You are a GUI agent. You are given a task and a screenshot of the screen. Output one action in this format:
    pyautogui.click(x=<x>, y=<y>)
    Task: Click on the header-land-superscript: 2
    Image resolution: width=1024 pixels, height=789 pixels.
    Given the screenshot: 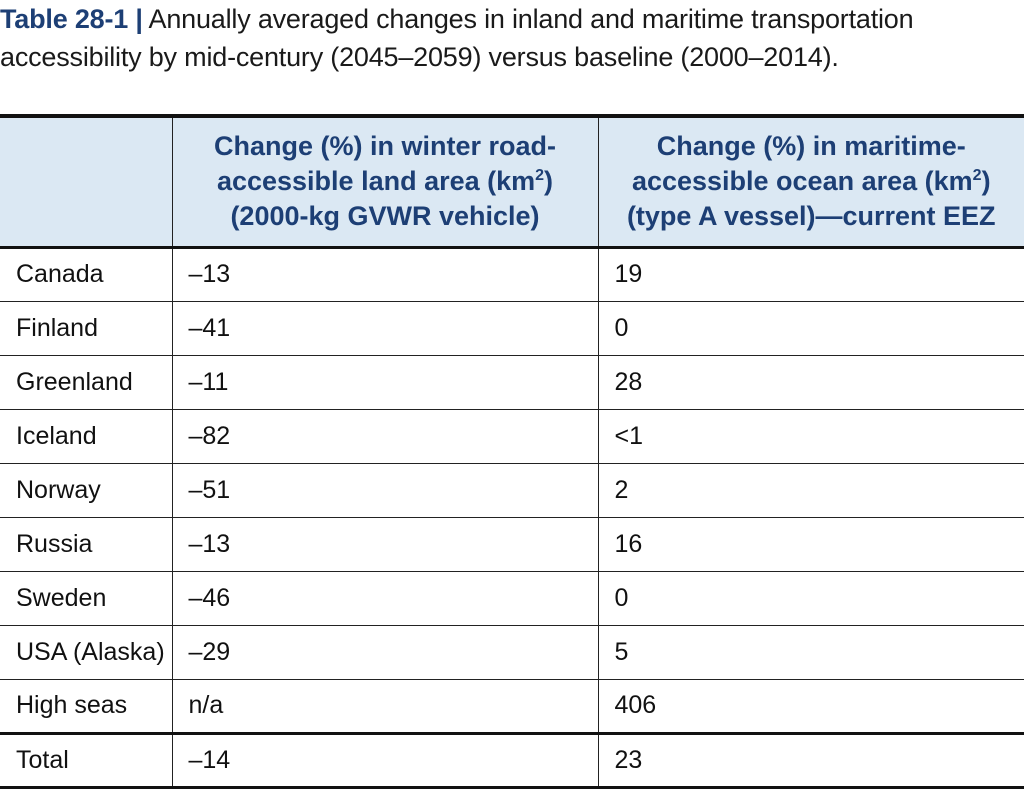 What is the action you would take?
    pyautogui.click(x=540, y=176)
    